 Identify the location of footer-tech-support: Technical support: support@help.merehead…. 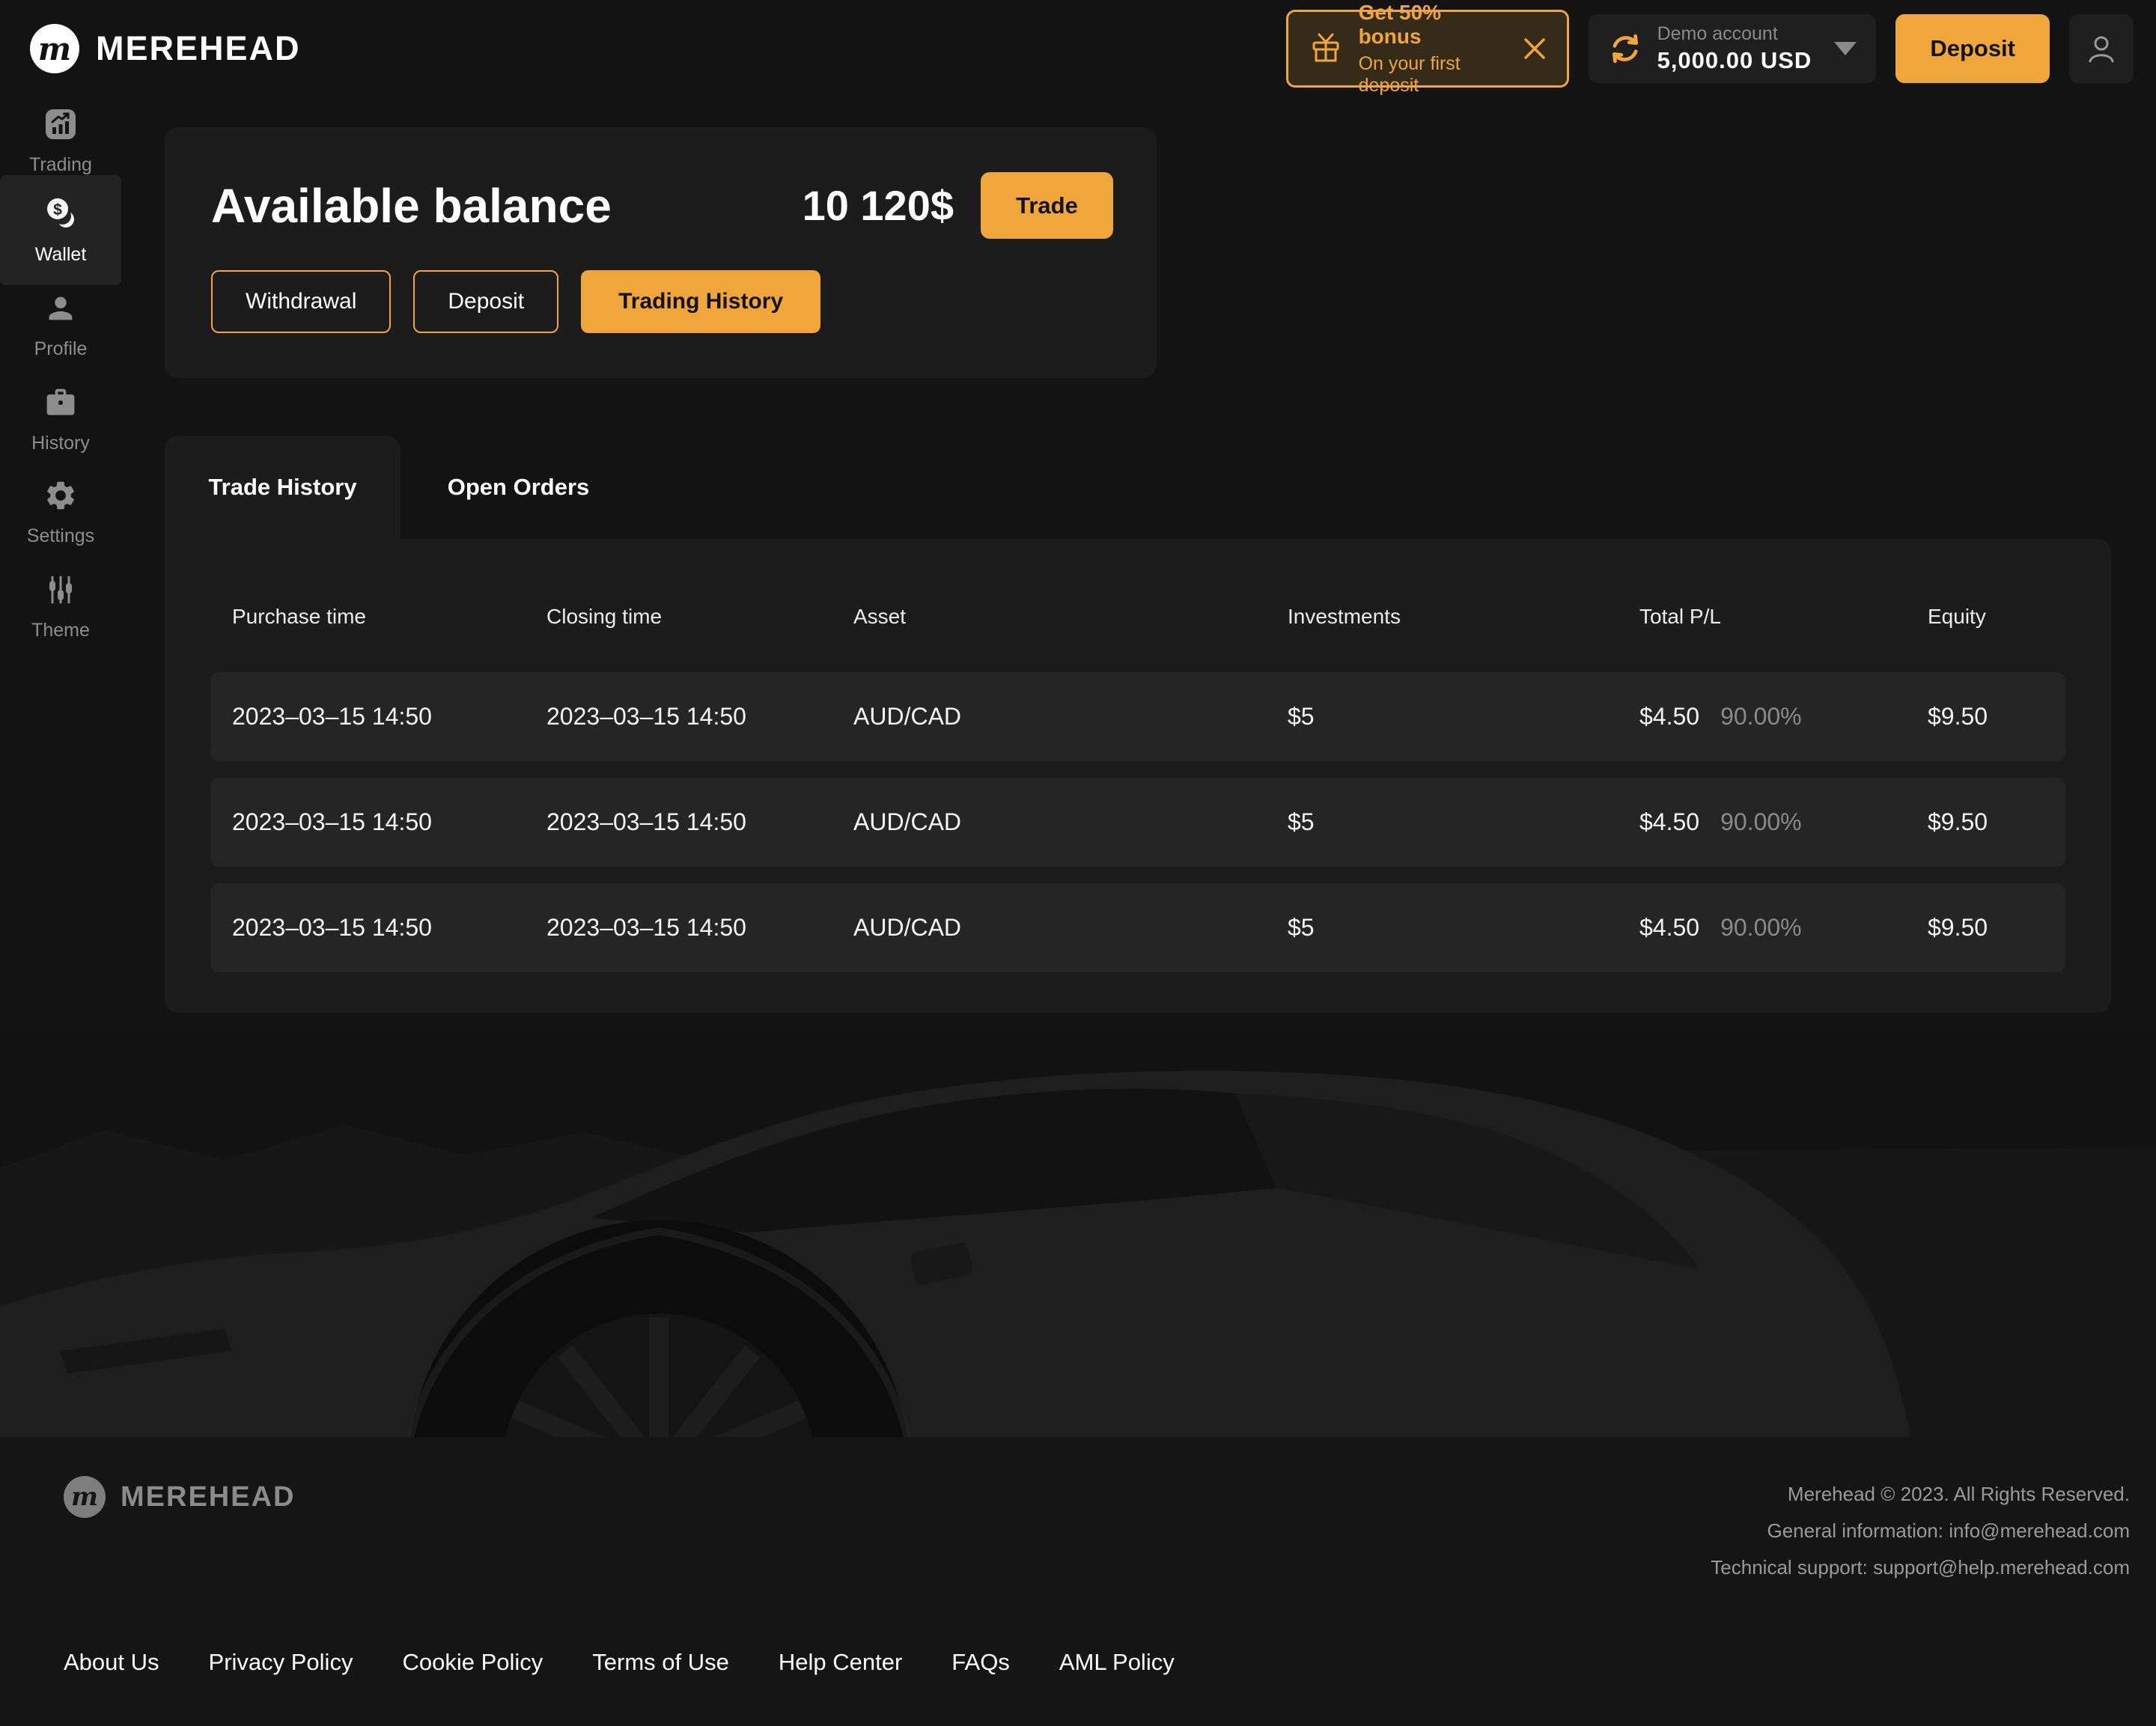
(1920, 1567).